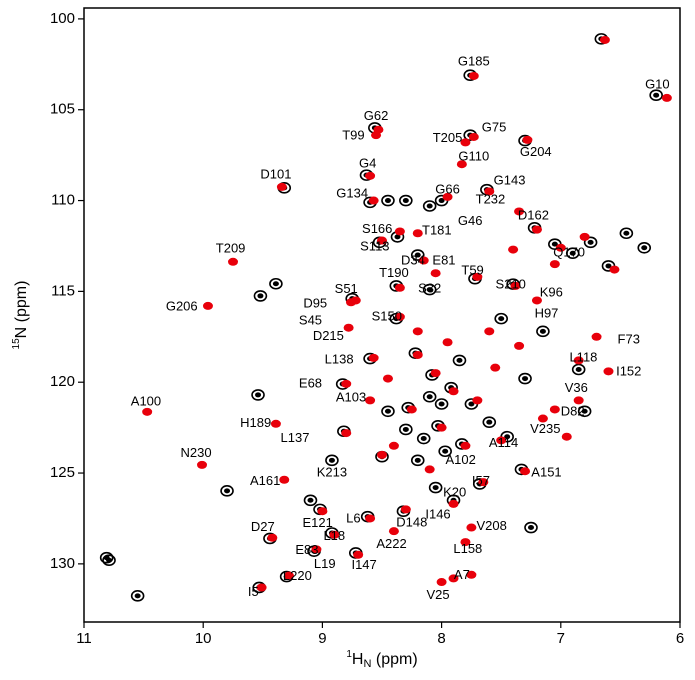  Describe the element at coordinates (367, 162) in the screenshot. I see `peak-label: G4` at that location.